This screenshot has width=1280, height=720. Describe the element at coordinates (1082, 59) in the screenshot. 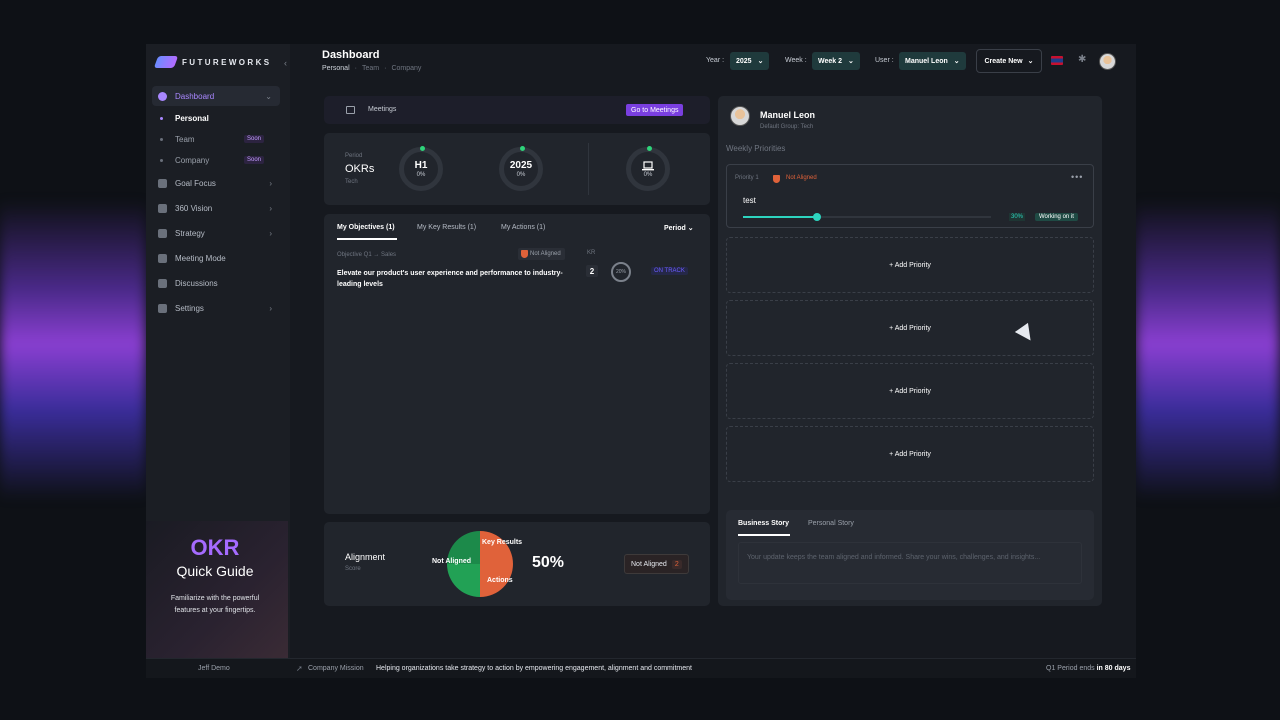

I see `gear-icon: ✱` at that location.